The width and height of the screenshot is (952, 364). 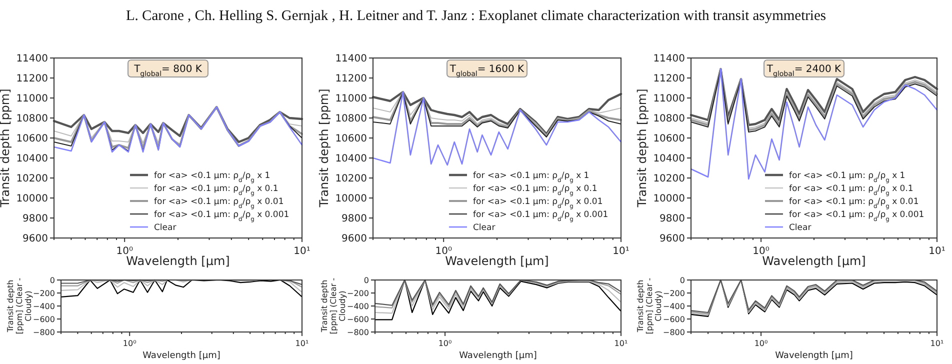 I want to click on annotation: T$_{global}$= 2400 K, so click(x=804, y=71).